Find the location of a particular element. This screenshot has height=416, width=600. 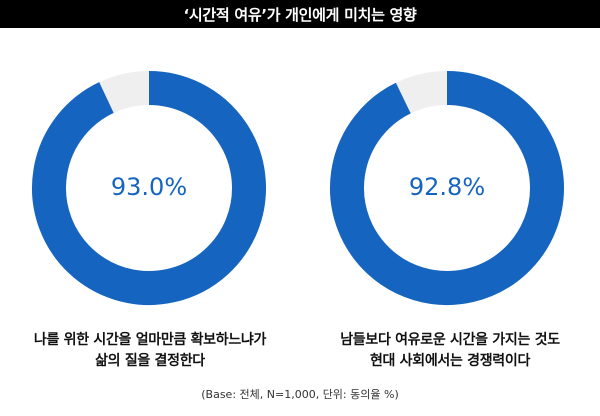

donut-1-caption-line-1: 나를 위한 시간을 얼마만큼 확보하느냐가 is located at coordinates (150, 340).